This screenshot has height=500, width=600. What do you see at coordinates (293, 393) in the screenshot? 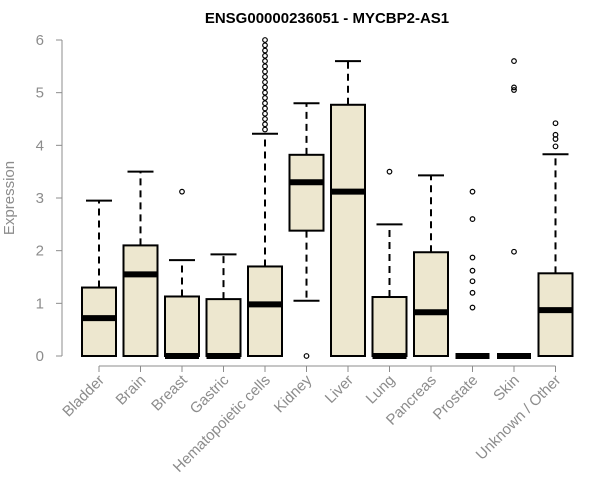
I see `x-tick-label: Kidney` at bounding box center [293, 393].